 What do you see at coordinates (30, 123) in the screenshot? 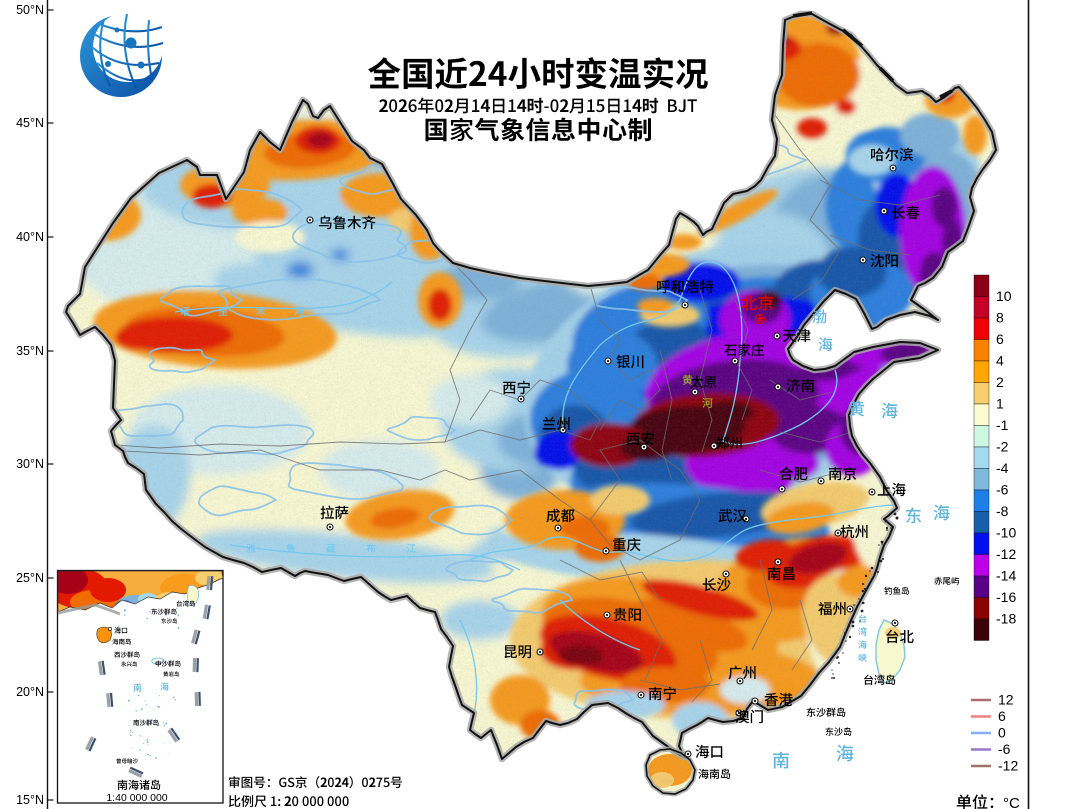
I see `svg-text: 45°N` at bounding box center [30, 123].